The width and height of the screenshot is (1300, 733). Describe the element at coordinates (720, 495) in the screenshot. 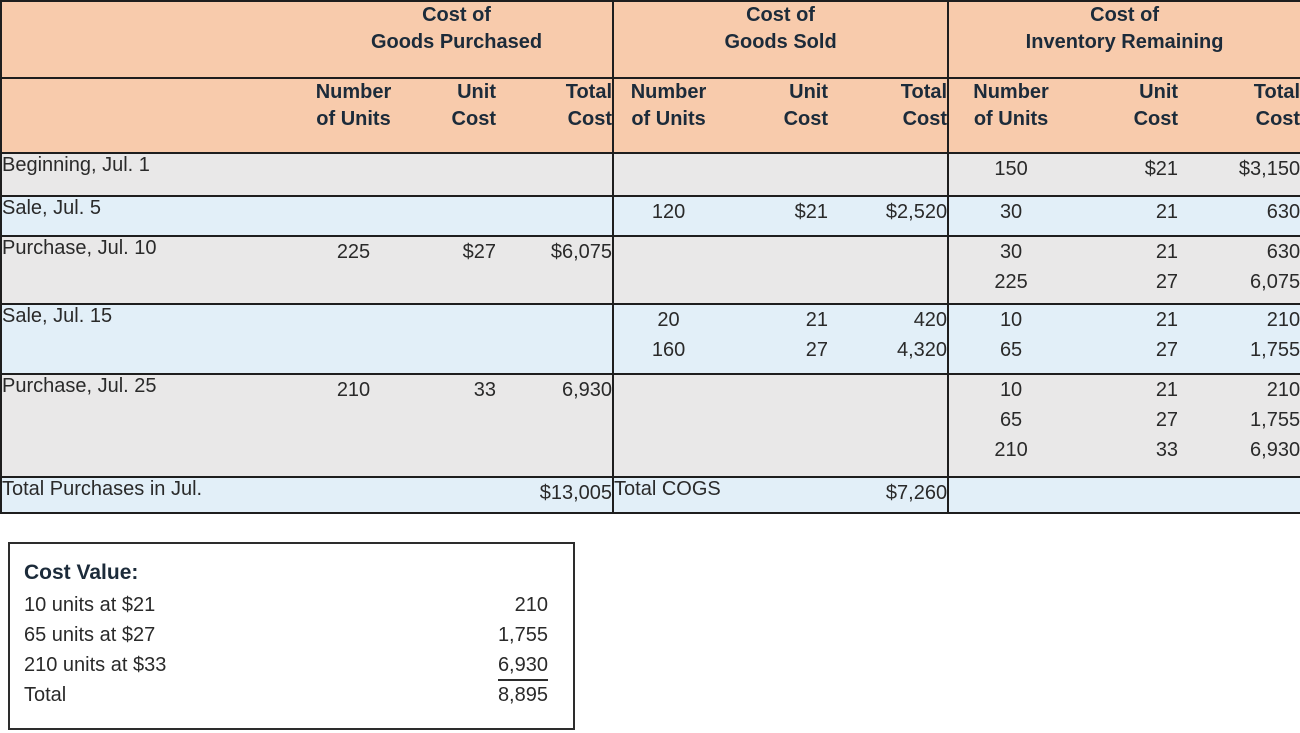

I see `total-cogs-label: Total COGS` at that location.